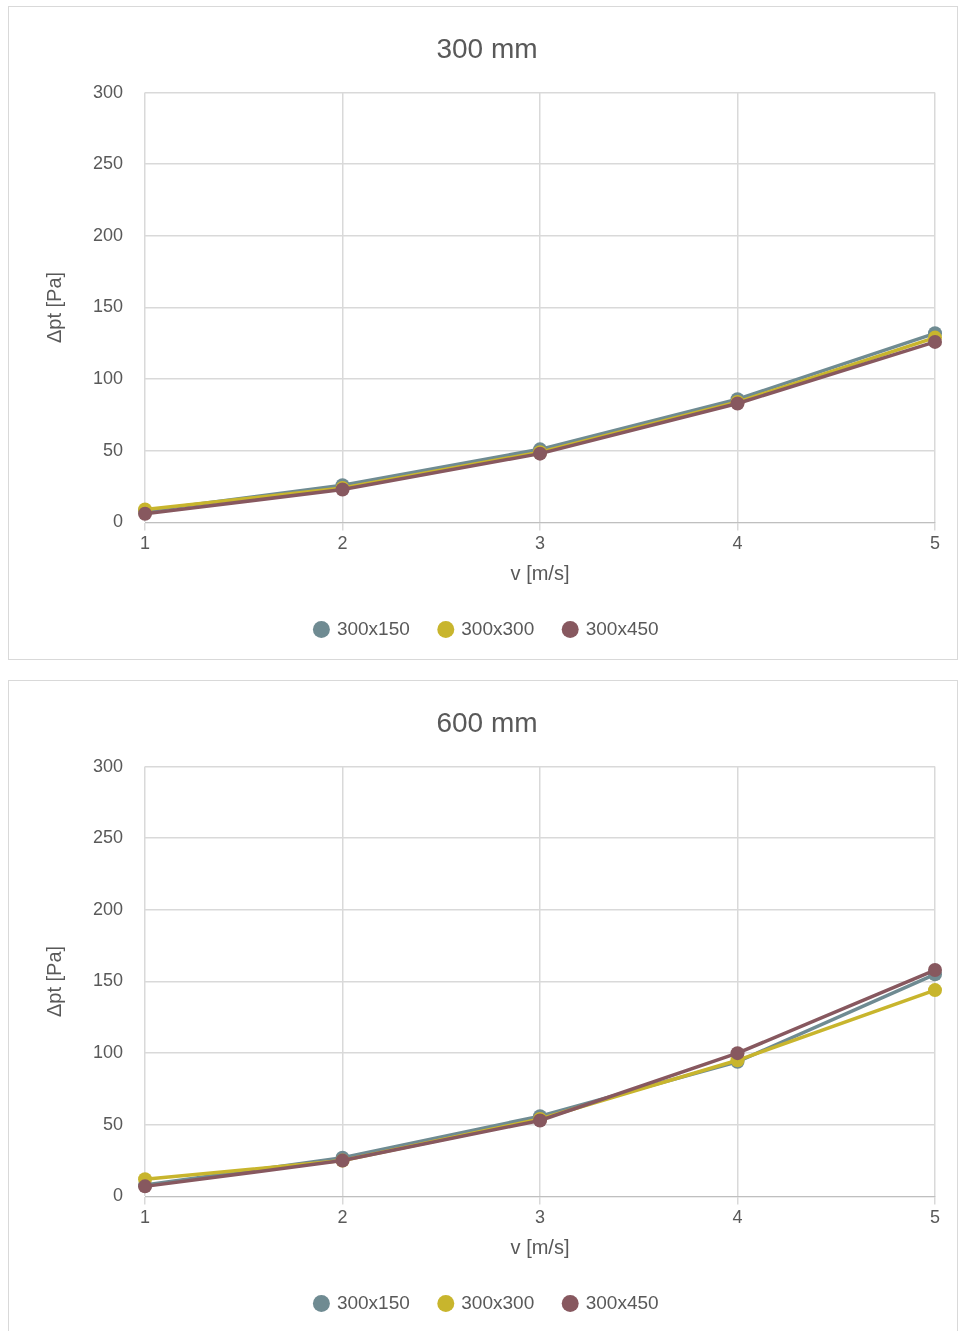  What do you see at coordinates (487, 722) in the screenshot?
I see `chart-title: 600 mm` at bounding box center [487, 722].